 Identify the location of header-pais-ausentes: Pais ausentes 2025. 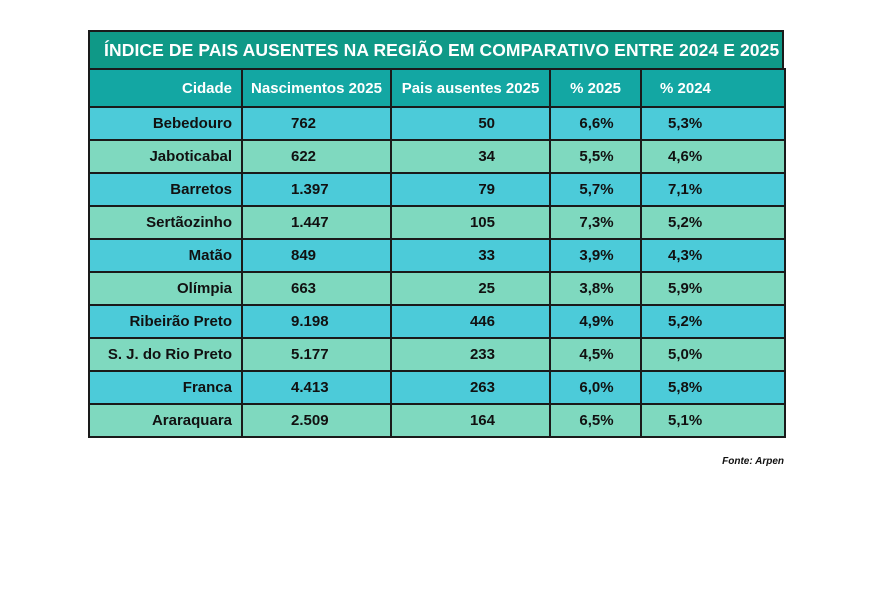
(470, 88).